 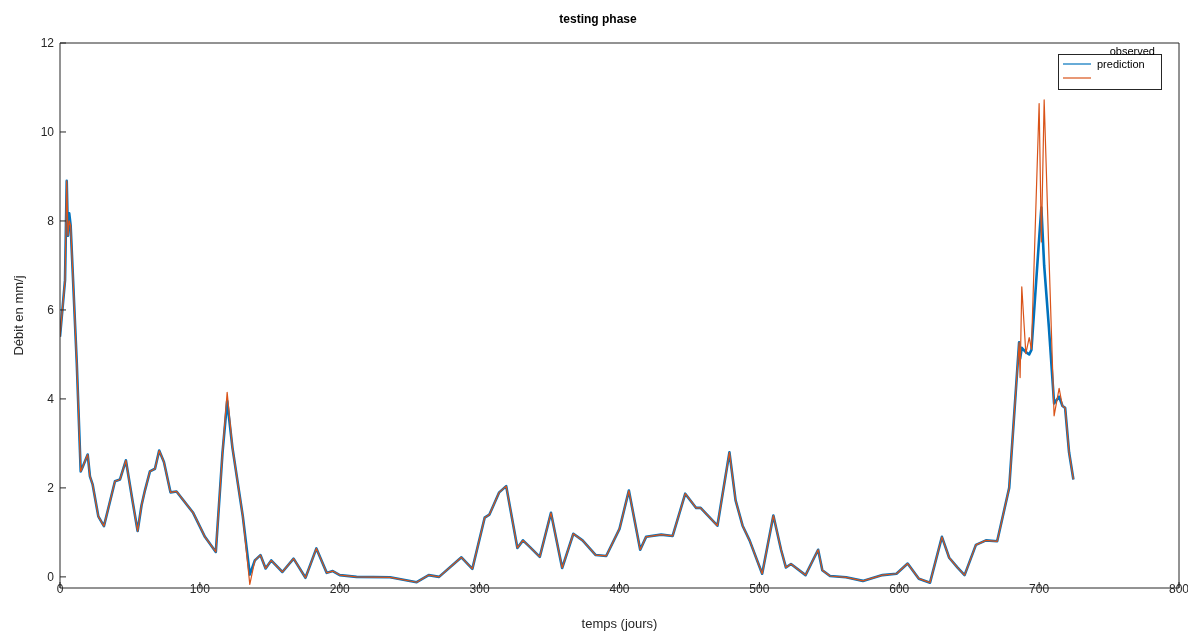 I want to click on y-tick-label: 2, so click(x=51, y=488).